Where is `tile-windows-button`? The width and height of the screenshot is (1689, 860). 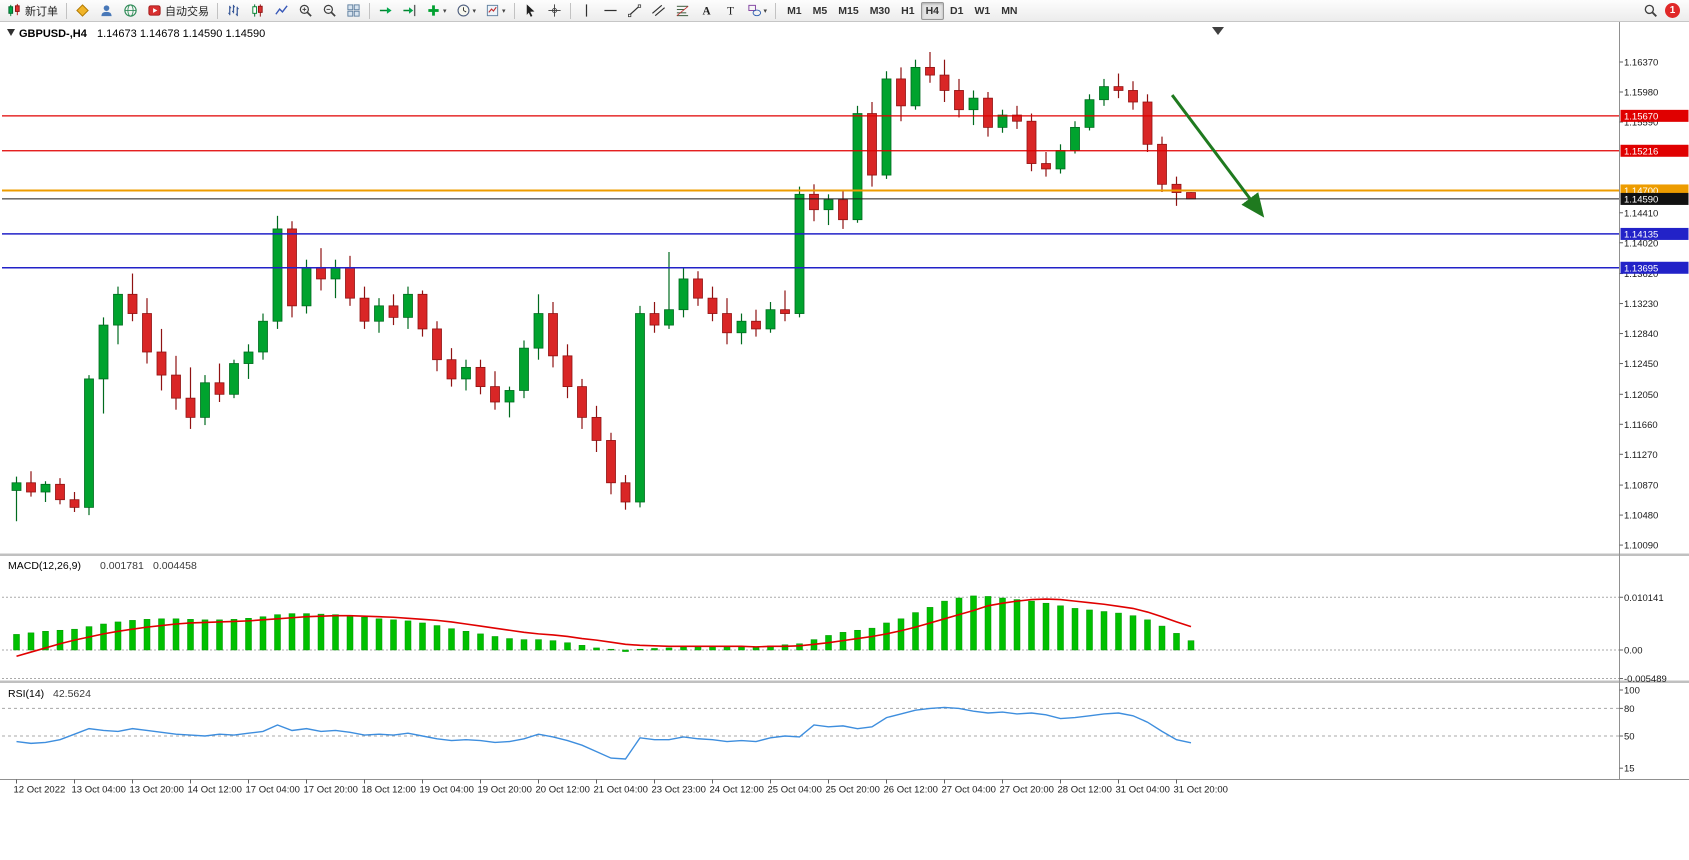 tile-windows-button is located at coordinates (353, 10).